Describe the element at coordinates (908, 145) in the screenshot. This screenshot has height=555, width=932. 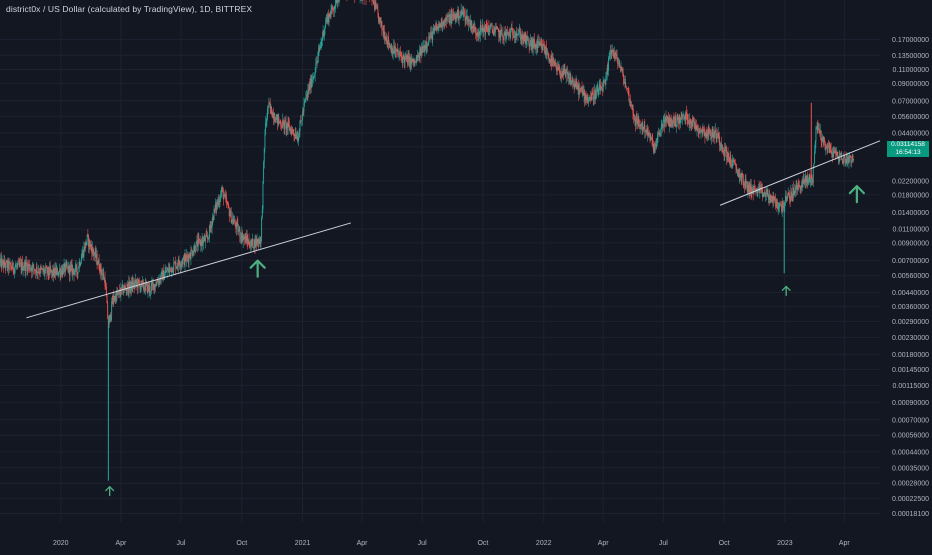
I see `last-price: 0.03114158` at that location.